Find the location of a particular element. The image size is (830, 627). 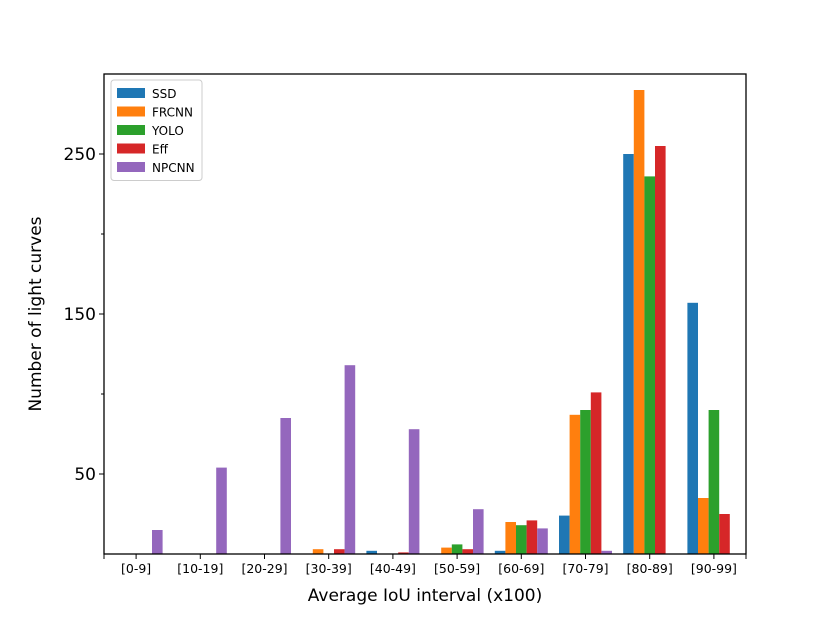

legend-label-yolo: YOLO is located at coordinates (167, 131).